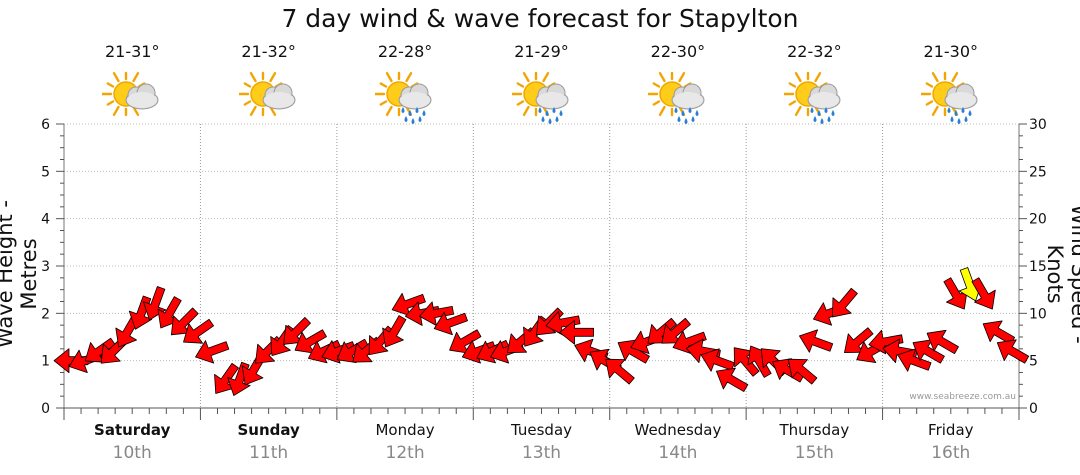 Image resolution: width=1080 pixels, height=475 pixels. Describe the element at coordinates (951, 430) in the screenshot. I see `day-name: Friday` at that location.